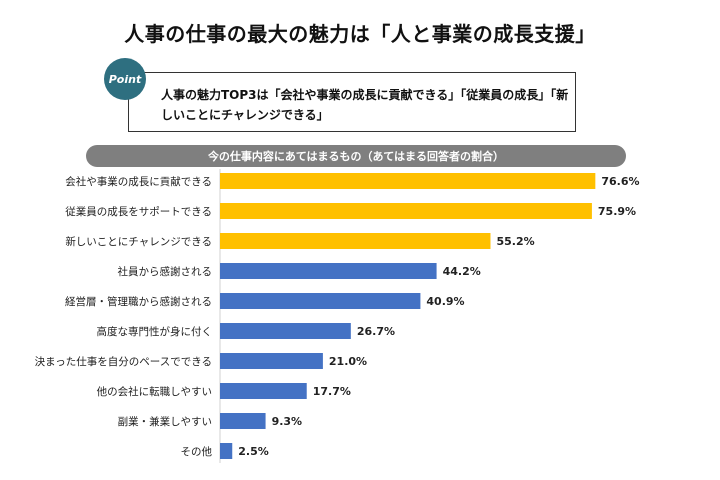  Describe the element at coordinates (138, 211) in the screenshot. I see `category-label: 従業員の成長をサポートできる` at that location.